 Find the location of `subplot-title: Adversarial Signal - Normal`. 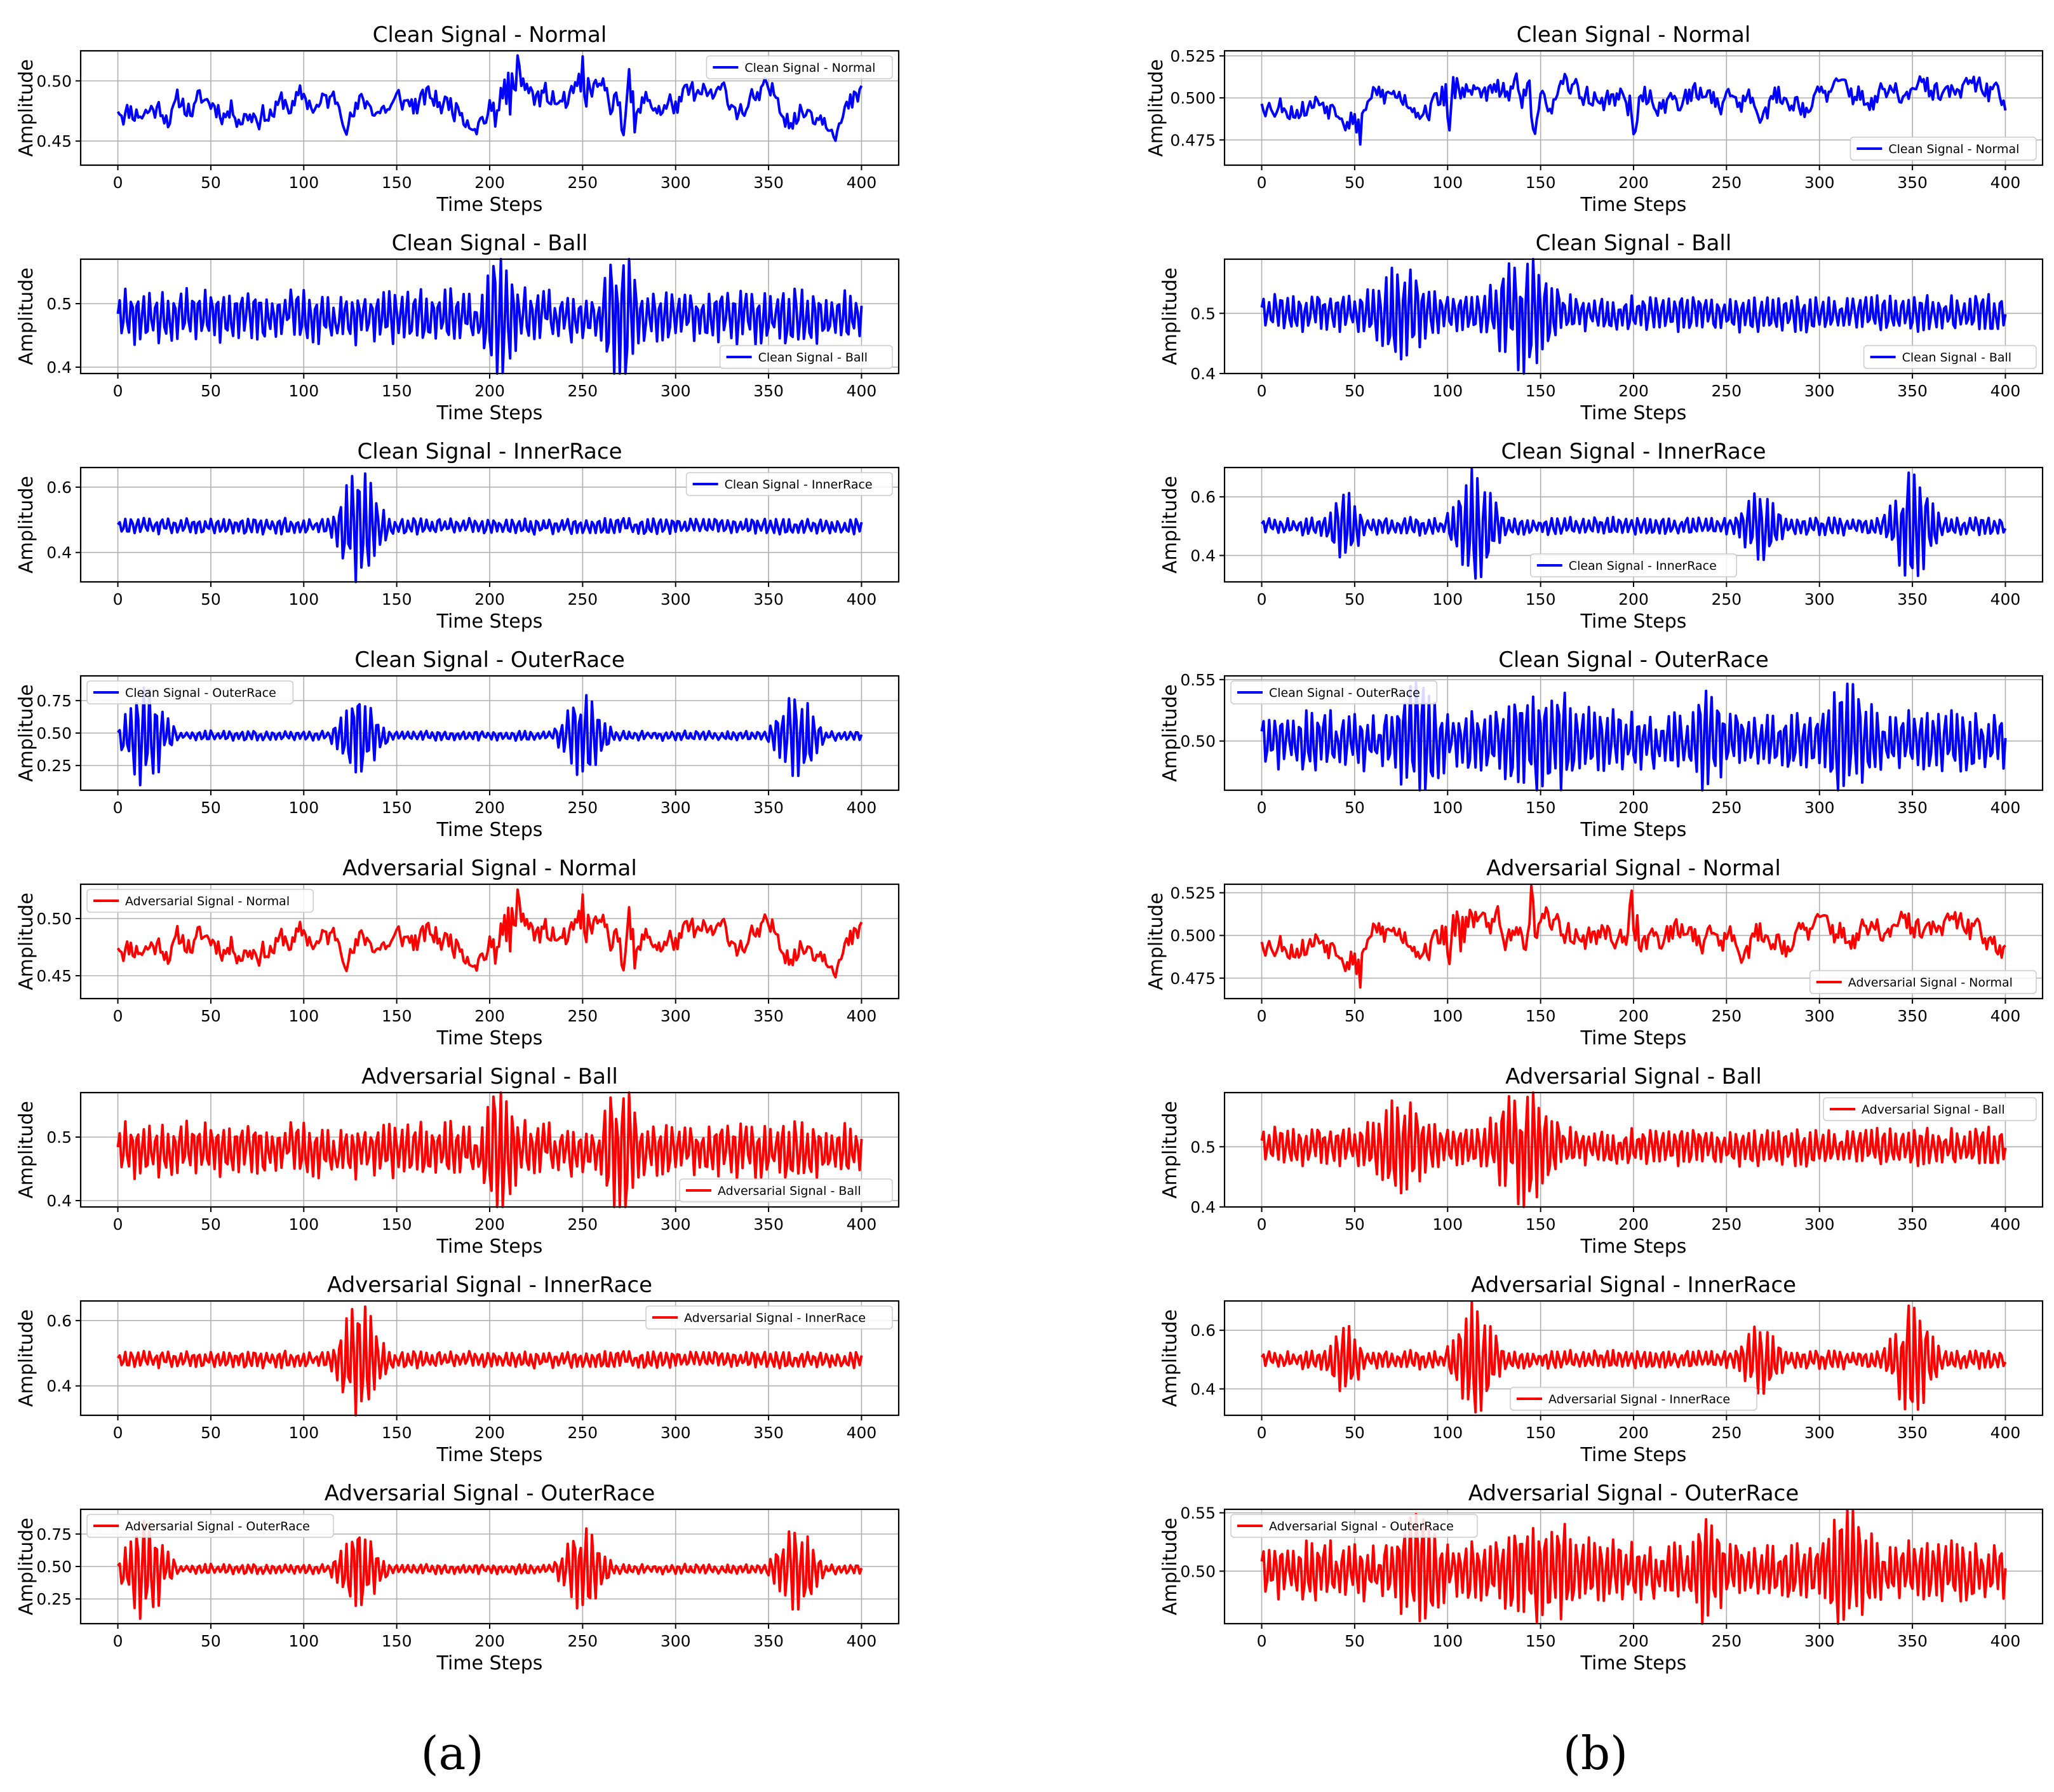

subplot-title: Adversarial Signal - Normal is located at coordinates (489, 868).